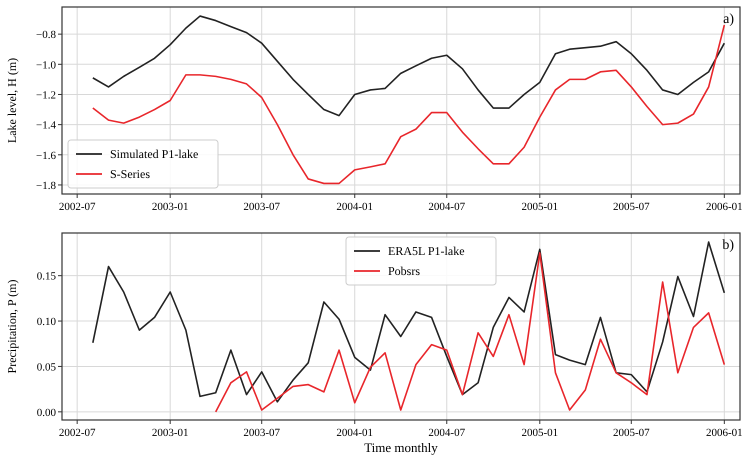  What do you see at coordinates (46, 126) in the screenshot?
I see `y-tick-label: −1.4` at bounding box center [46, 126].